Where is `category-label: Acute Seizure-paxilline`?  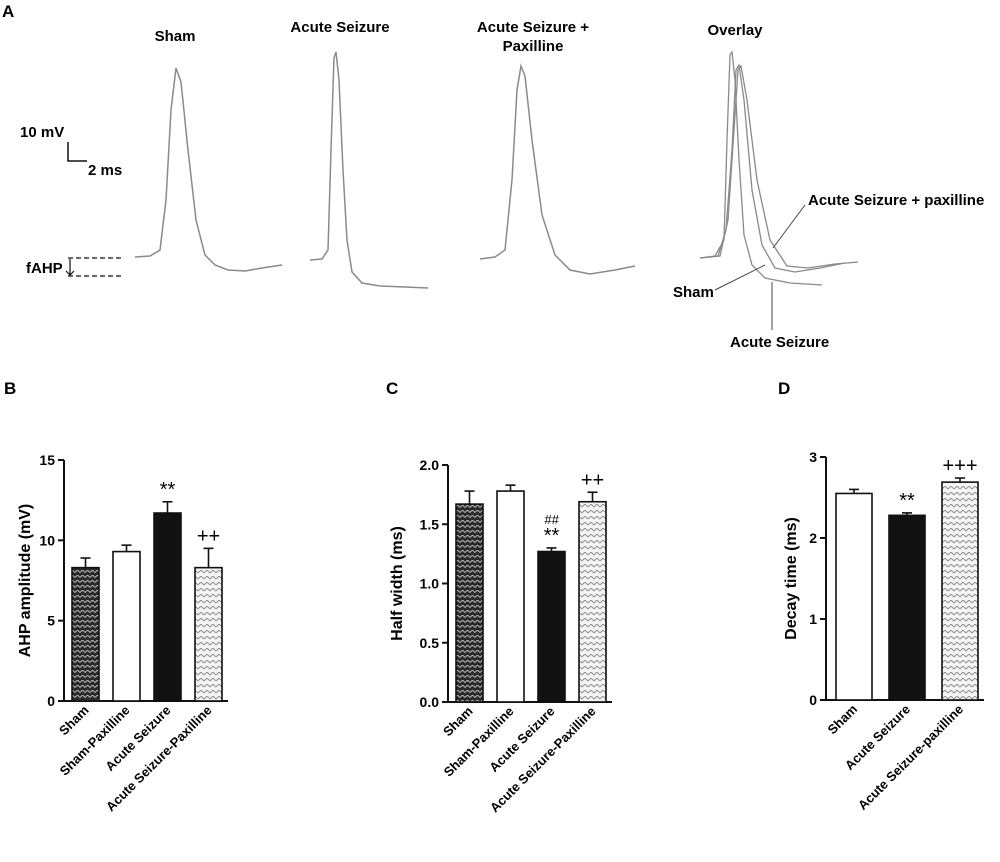 category-label: Acute Seizure-paxilline is located at coordinates (910, 757).